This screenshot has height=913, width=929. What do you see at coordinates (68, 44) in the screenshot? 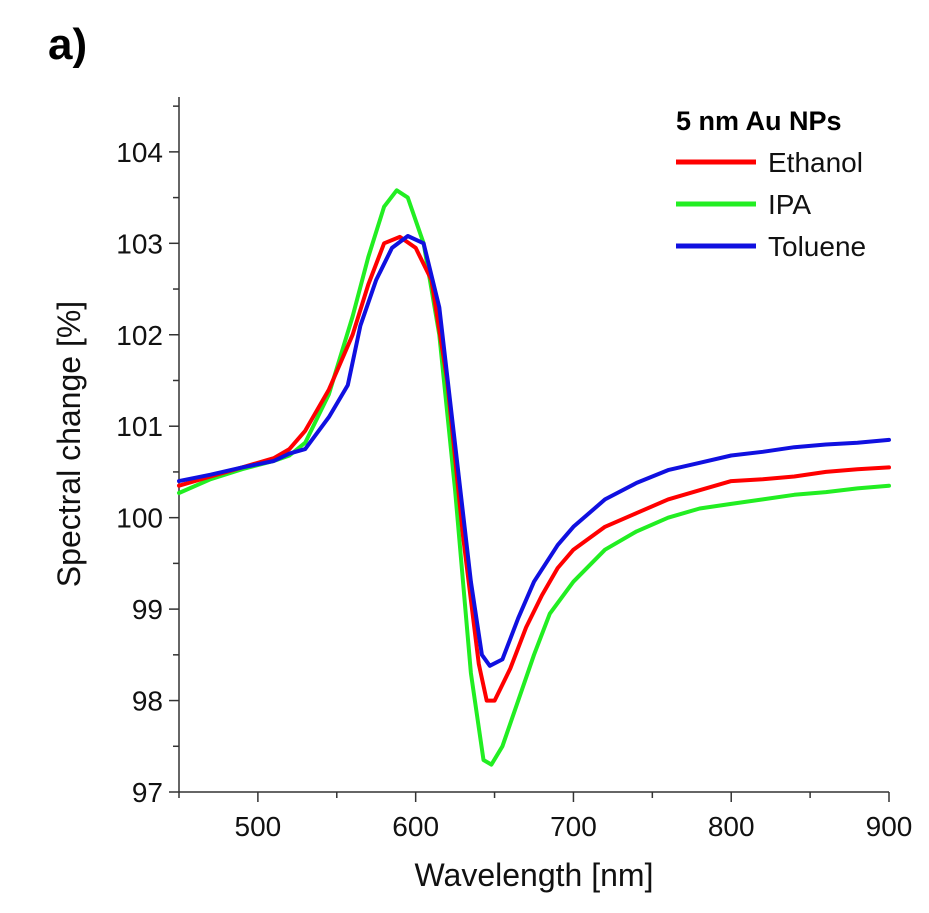
I see `panel-label: a)` at bounding box center [68, 44].